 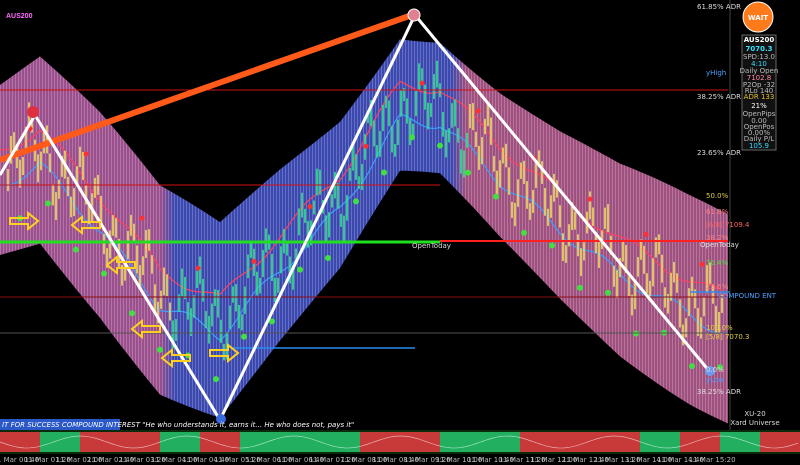 I want to click on panel-open-pos: 0.00%, so click(x=759, y=133).